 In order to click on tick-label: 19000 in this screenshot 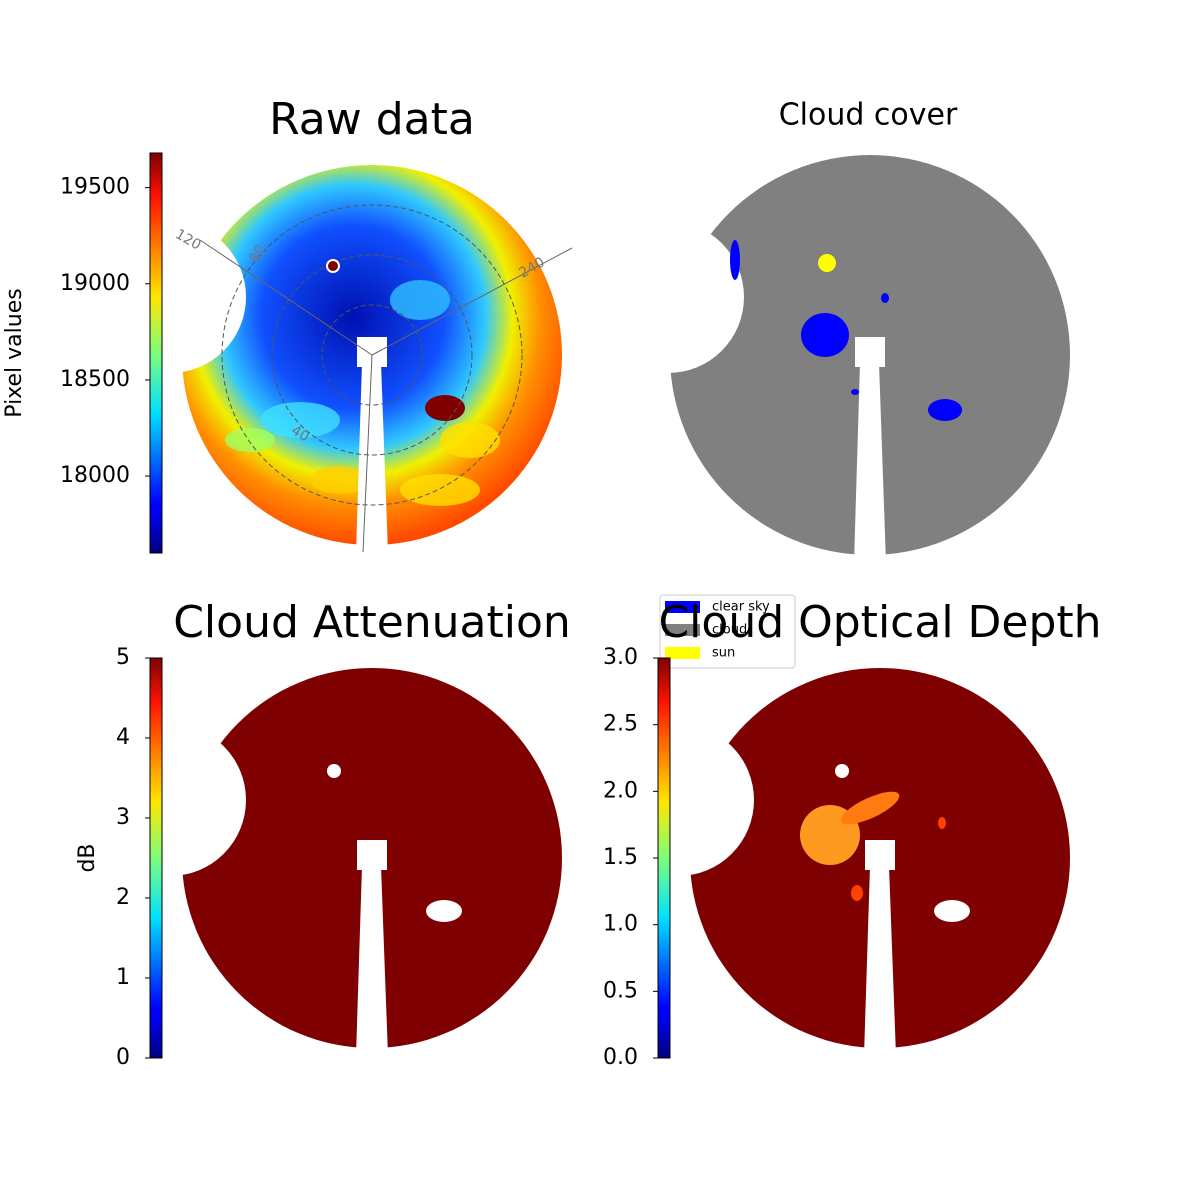, I will do `click(95, 283)`.